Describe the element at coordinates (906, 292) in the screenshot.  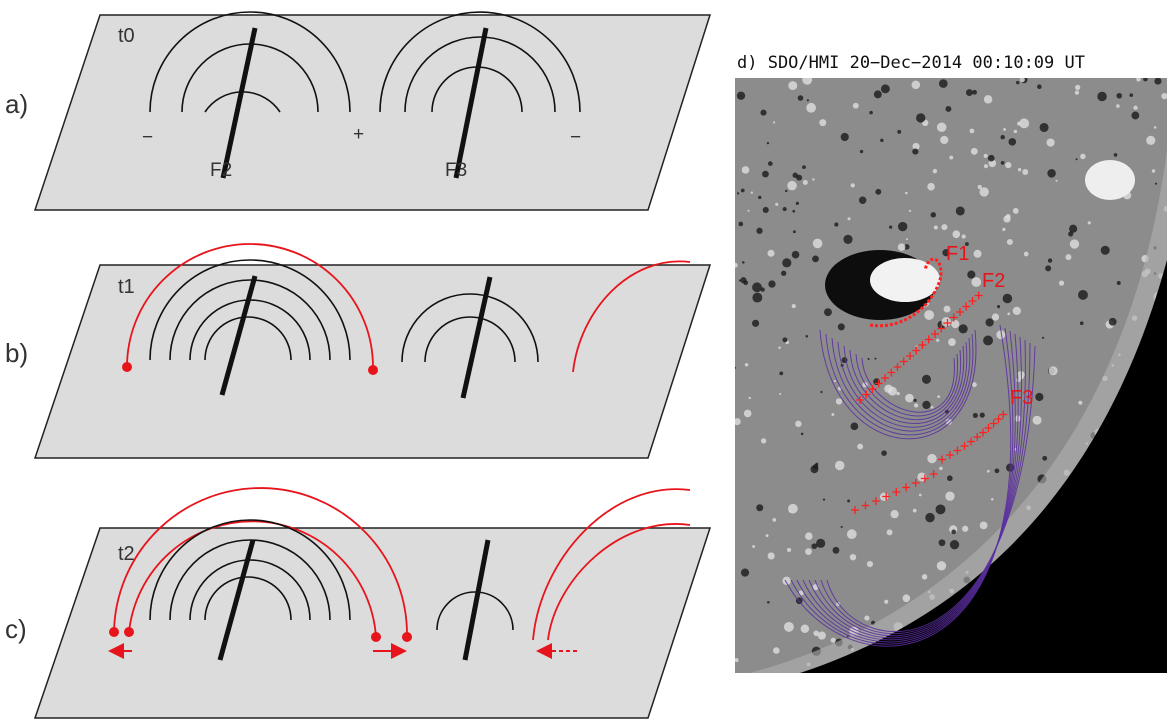
I see `filament-f1` at that location.